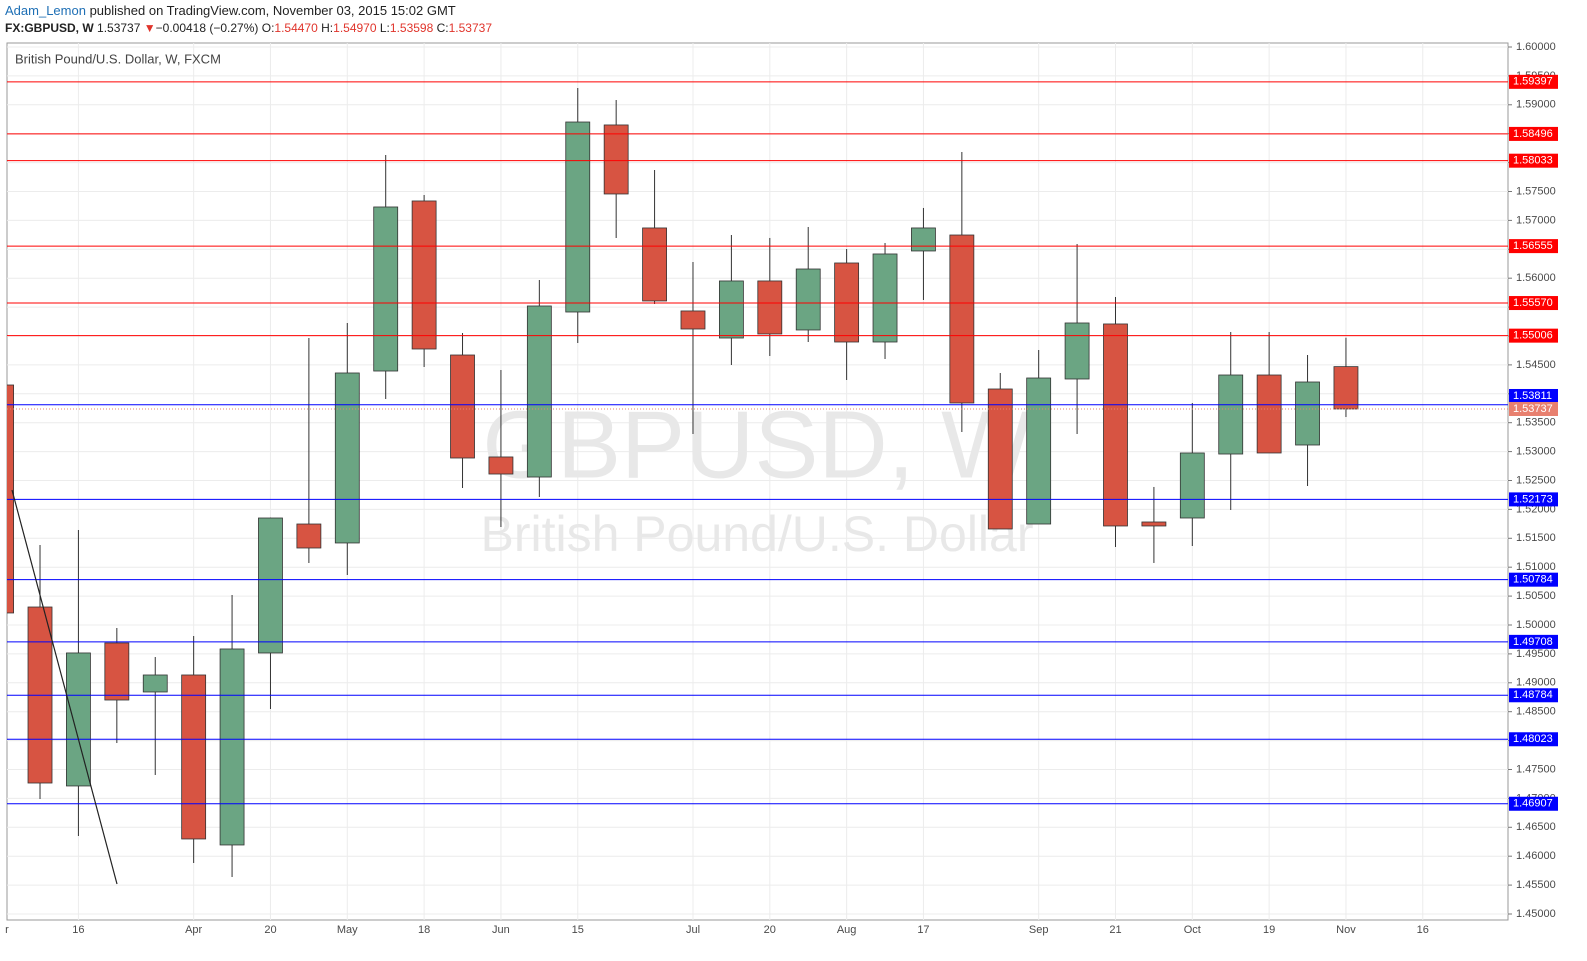 The image size is (1587, 961). Describe the element at coordinates (296, 28) in the screenshot. I see `open: 1.54470` at that location.